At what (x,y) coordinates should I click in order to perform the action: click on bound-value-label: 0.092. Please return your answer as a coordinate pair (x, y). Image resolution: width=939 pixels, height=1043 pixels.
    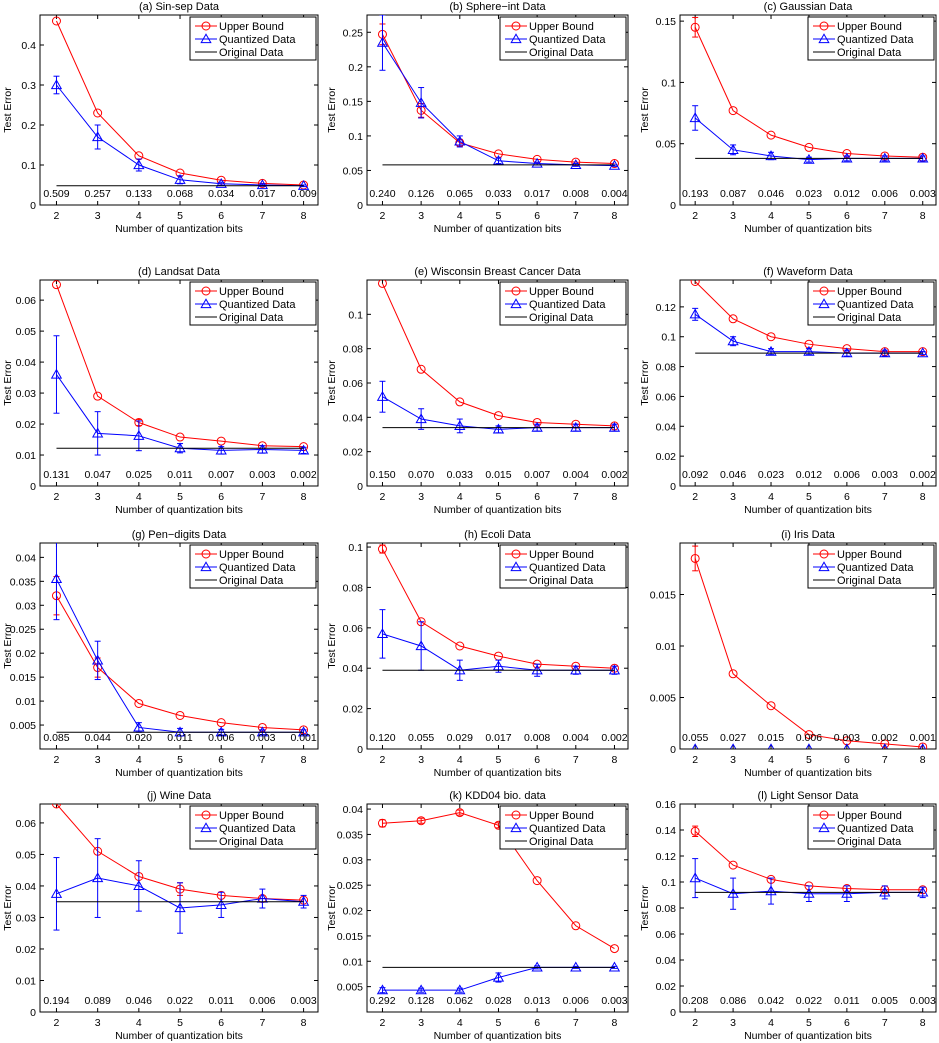
    Looking at the image, I should click on (695, 475).